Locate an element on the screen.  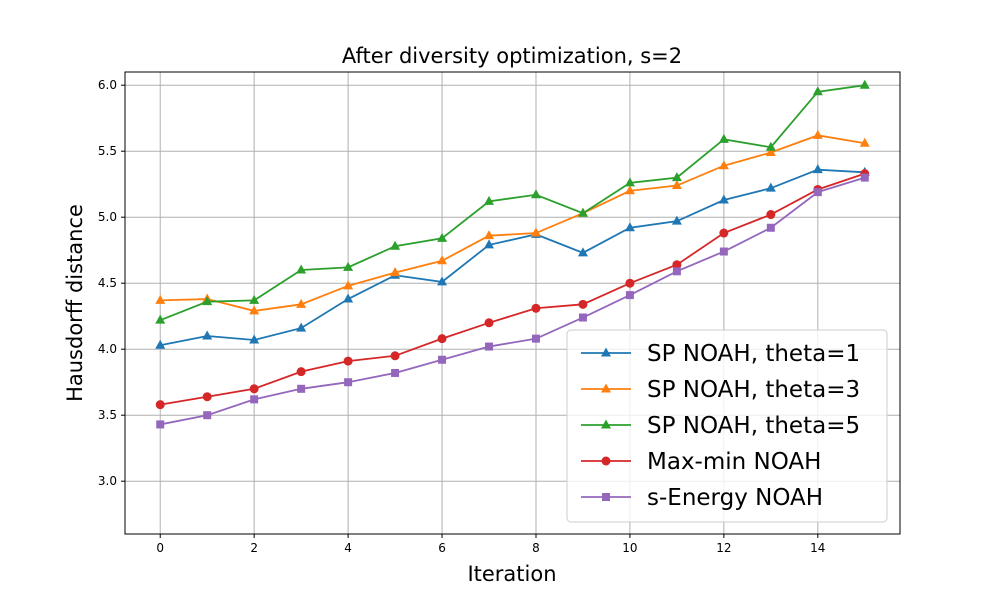
legend-entry: SP NOAH, theta=1 is located at coordinates (720, 354).